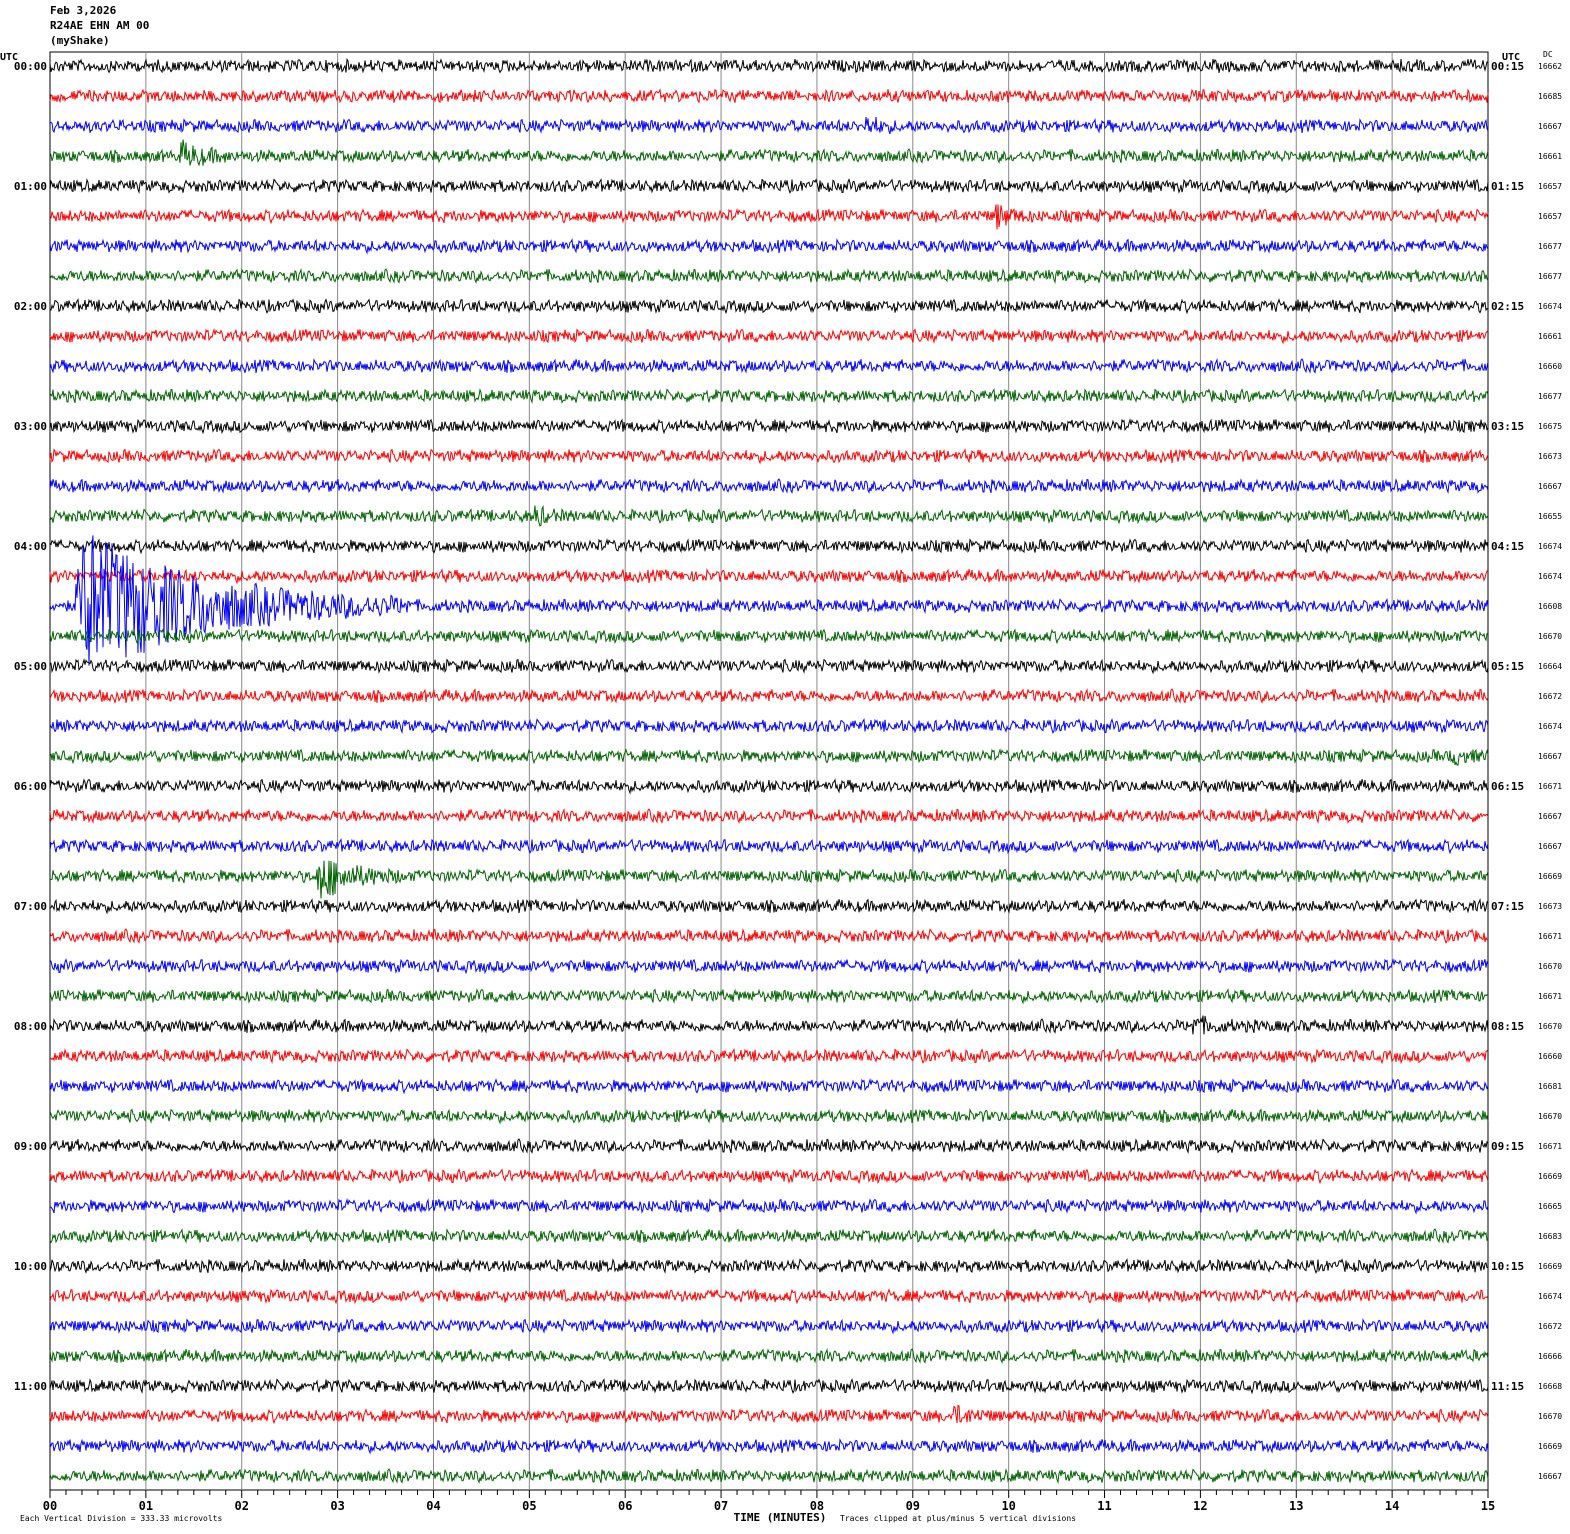 The height and width of the screenshot is (1534, 1570). I want to click on dc-value-16: 16674, so click(1550, 546).